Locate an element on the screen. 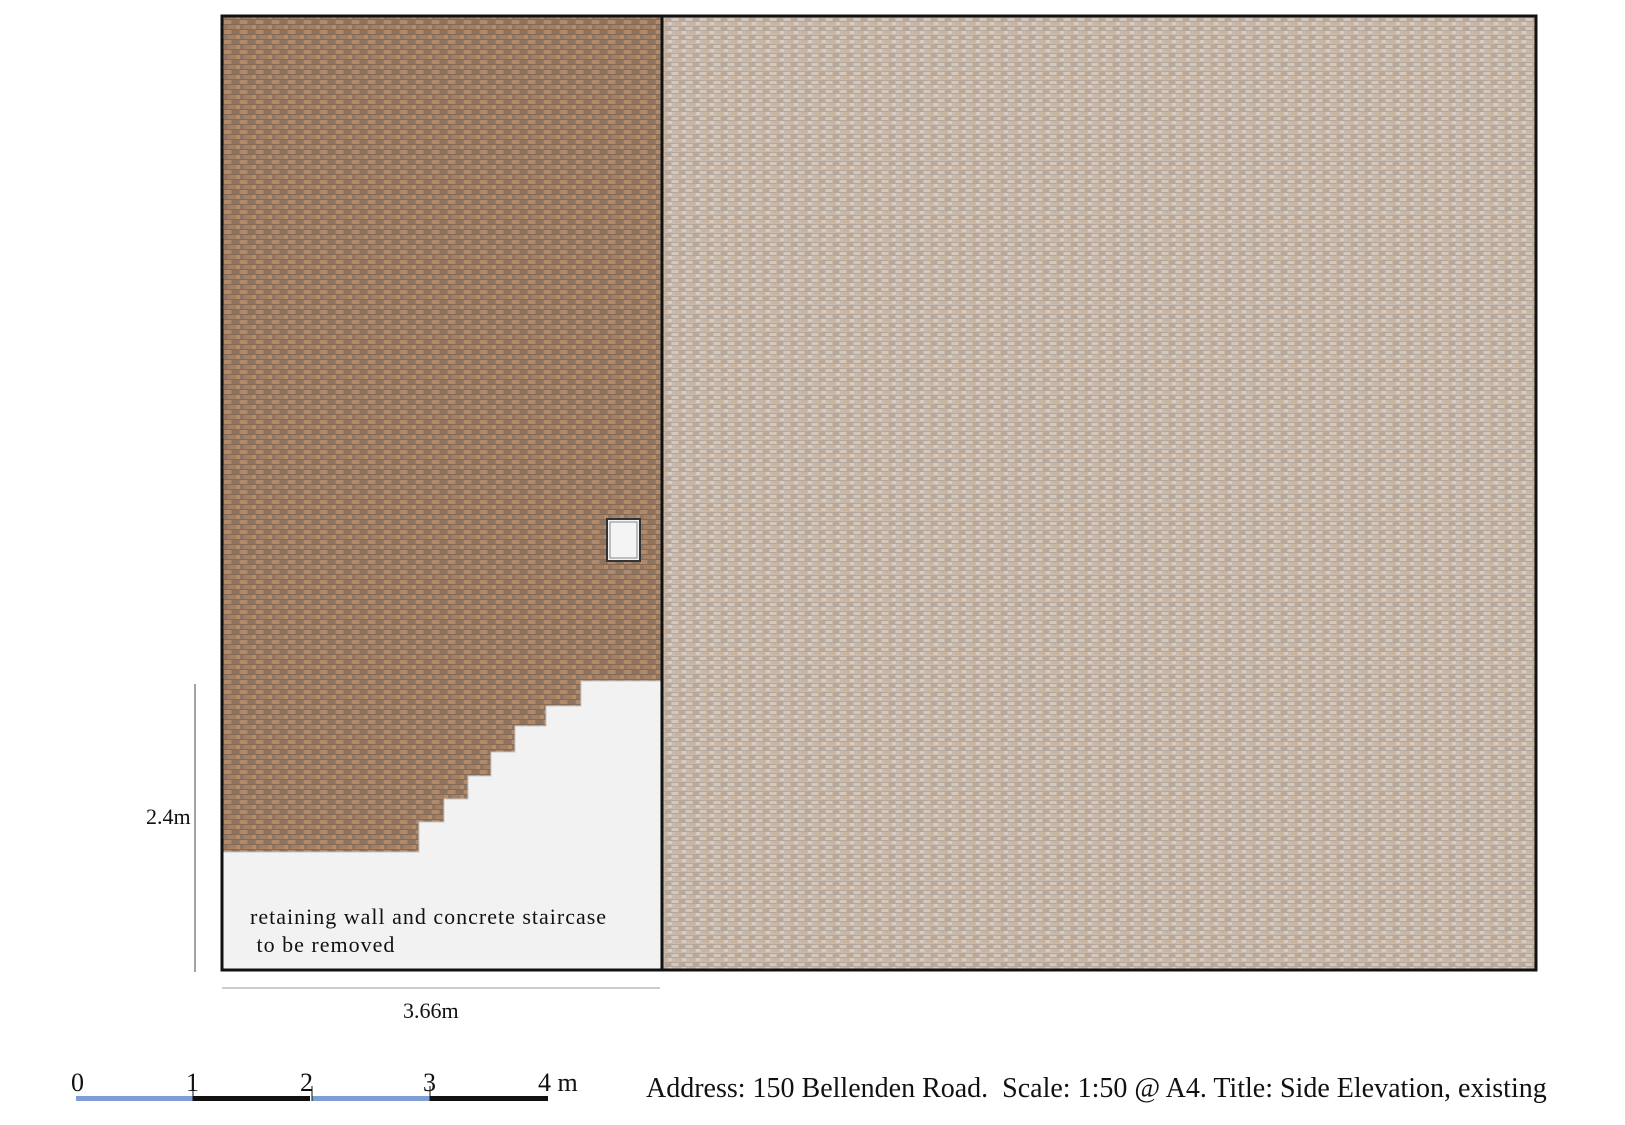  scale-label-3: 3 is located at coordinates (429, 1082).